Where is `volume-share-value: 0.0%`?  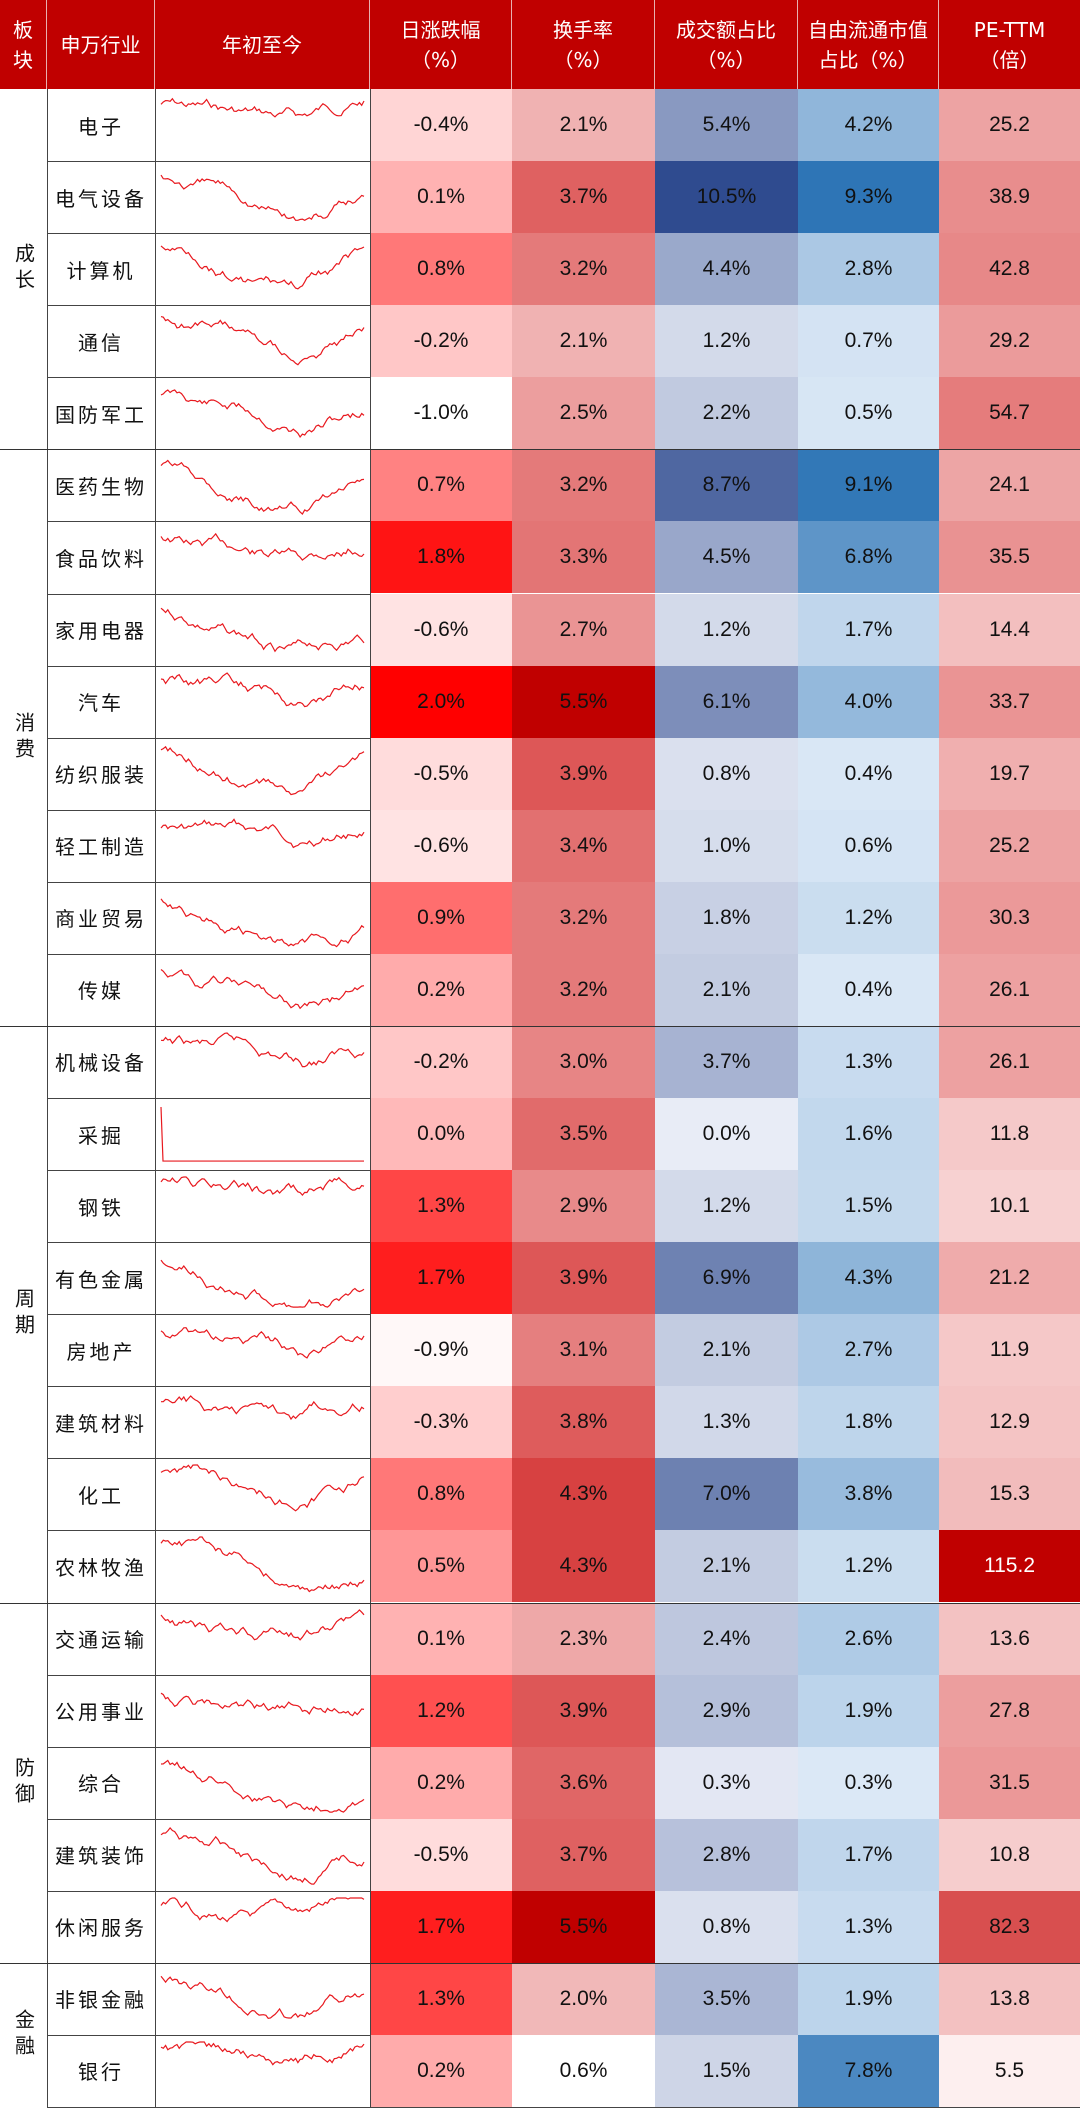 volume-share-value: 0.0% is located at coordinates (726, 1134).